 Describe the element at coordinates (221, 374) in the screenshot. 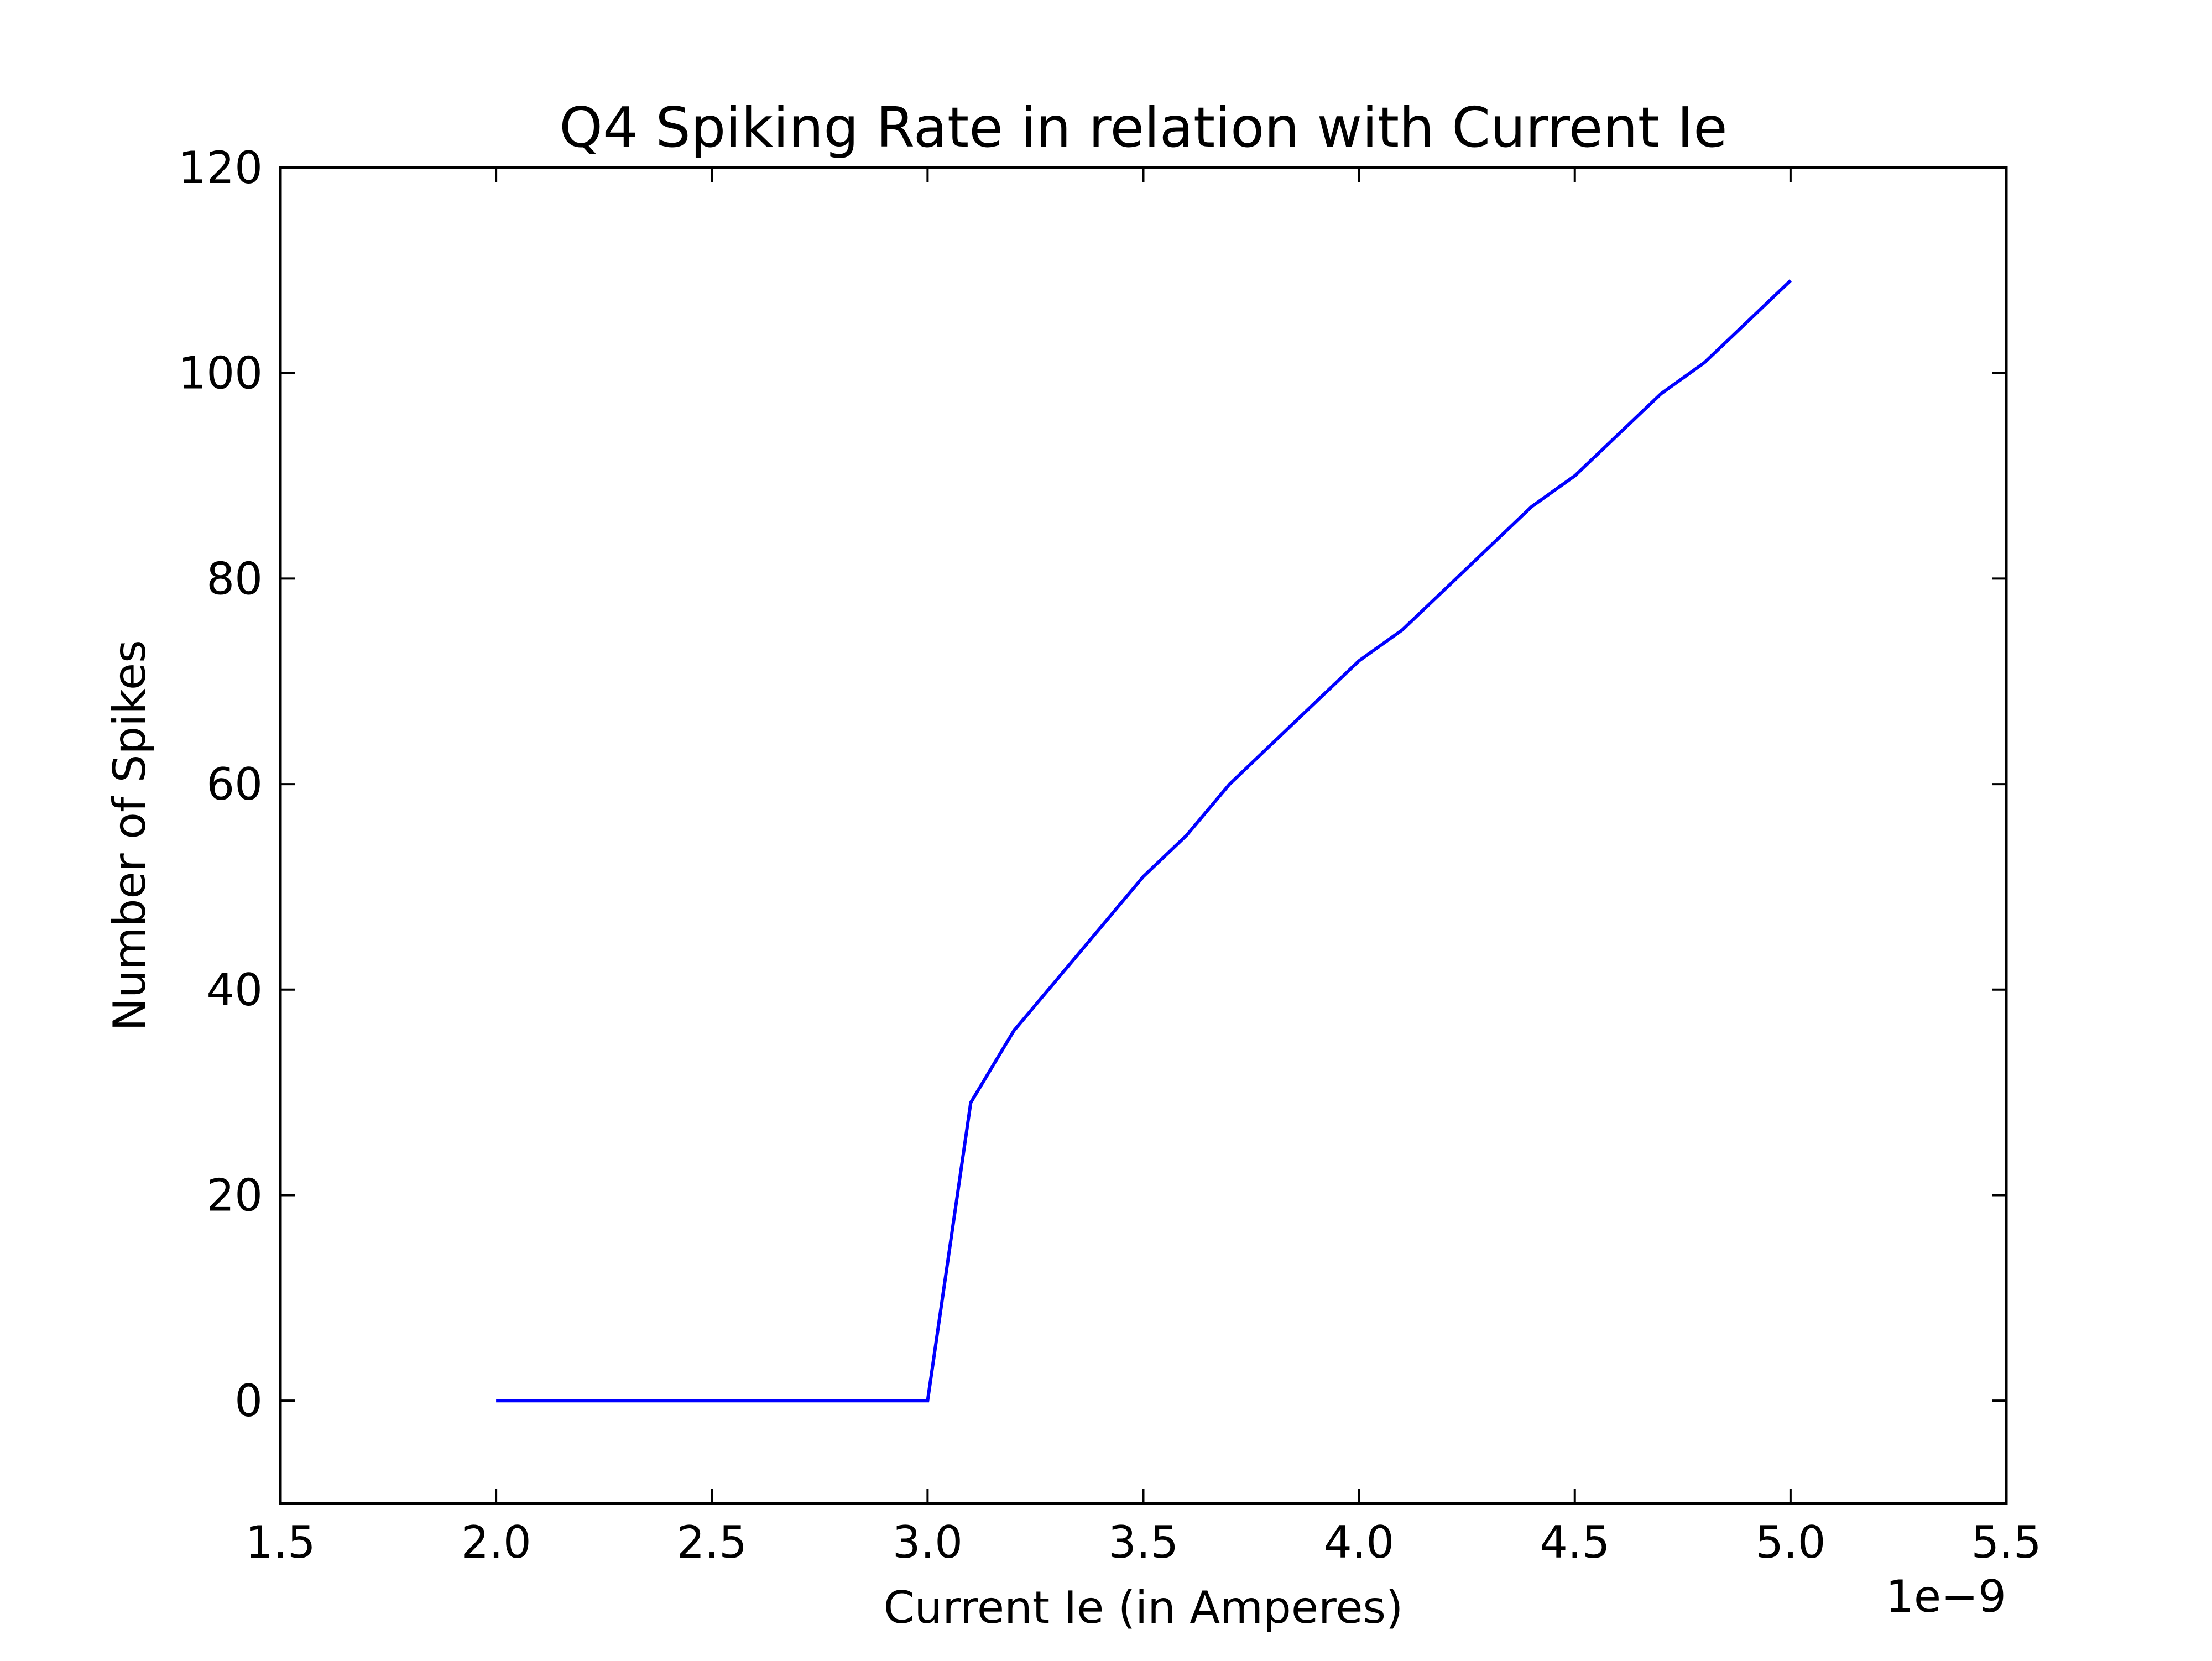

I see `y-tick-label: 100` at that location.